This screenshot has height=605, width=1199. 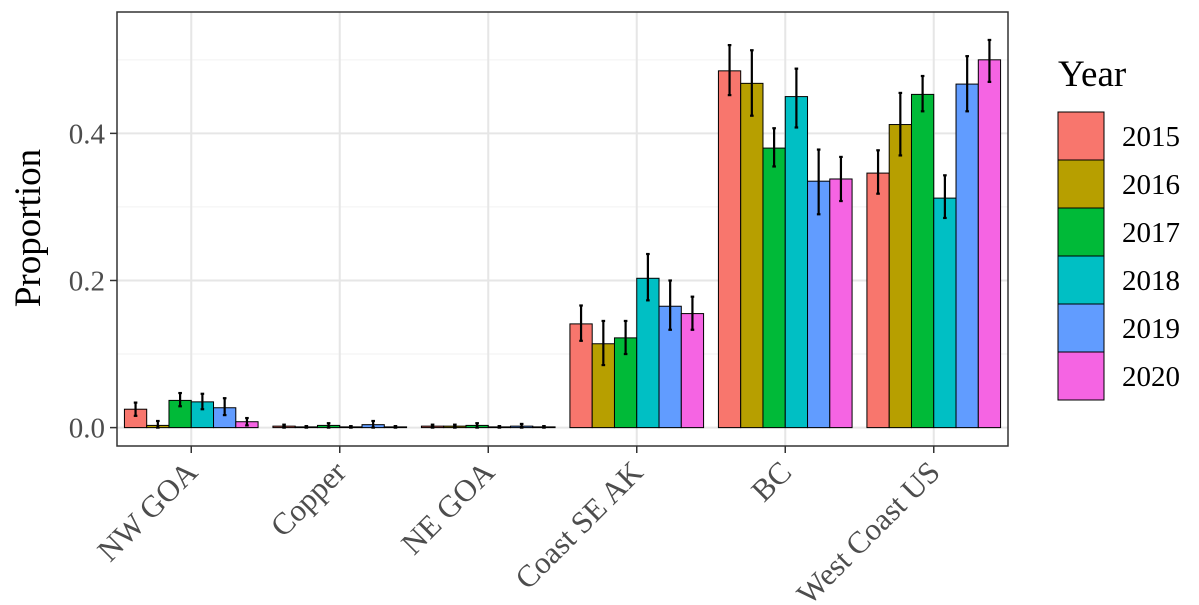 What do you see at coordinates (87, 281) in the screenshot?
I see `y-tick-label: 0.2` at bounding box center [87, 281].